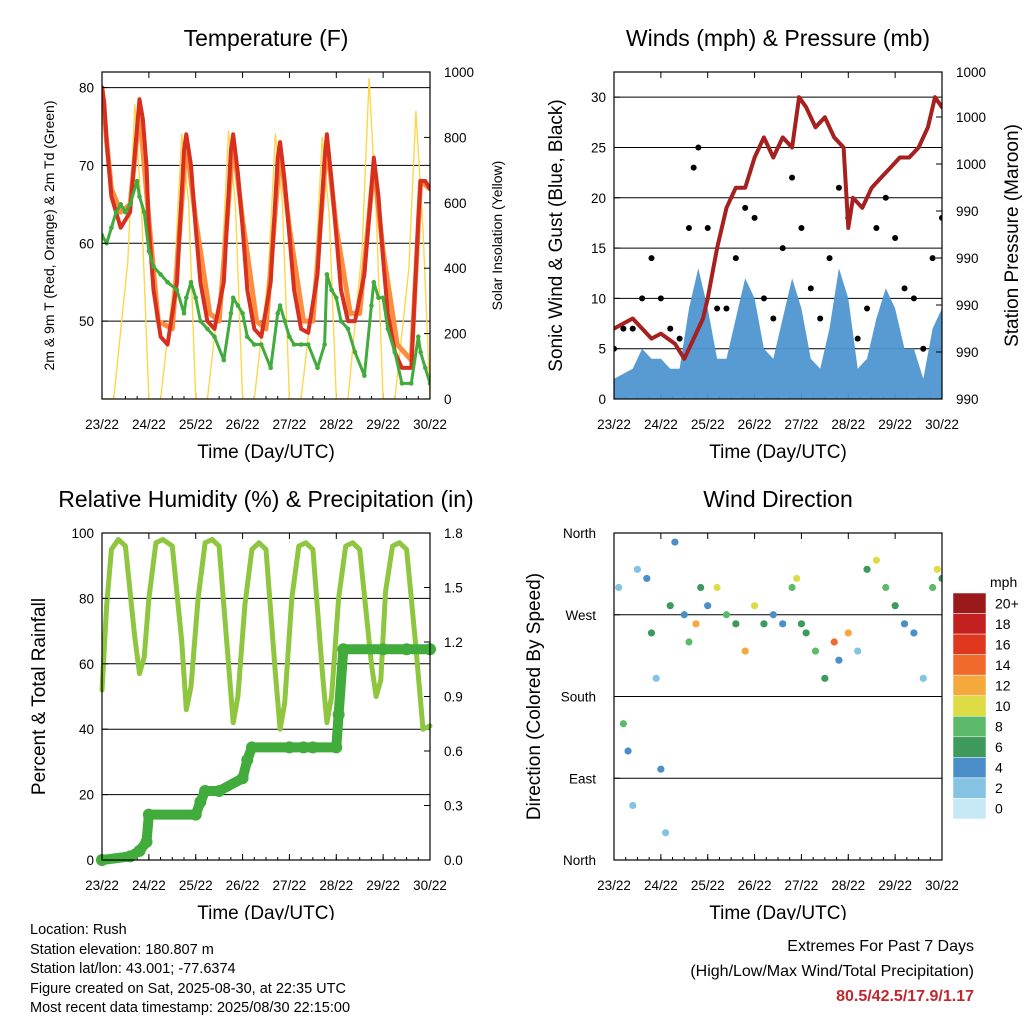 The image size is (1024, 1024). I want to click on series-2m-temperature, so click(266, 227).